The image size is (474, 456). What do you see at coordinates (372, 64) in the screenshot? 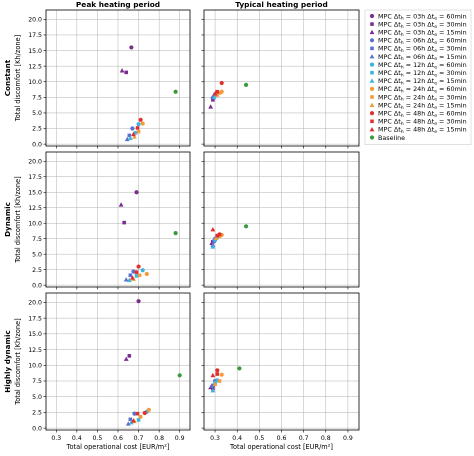
I see `legend-marker-mpc-t-h-12h-t-e-60min` at bounding box center [372, 64].